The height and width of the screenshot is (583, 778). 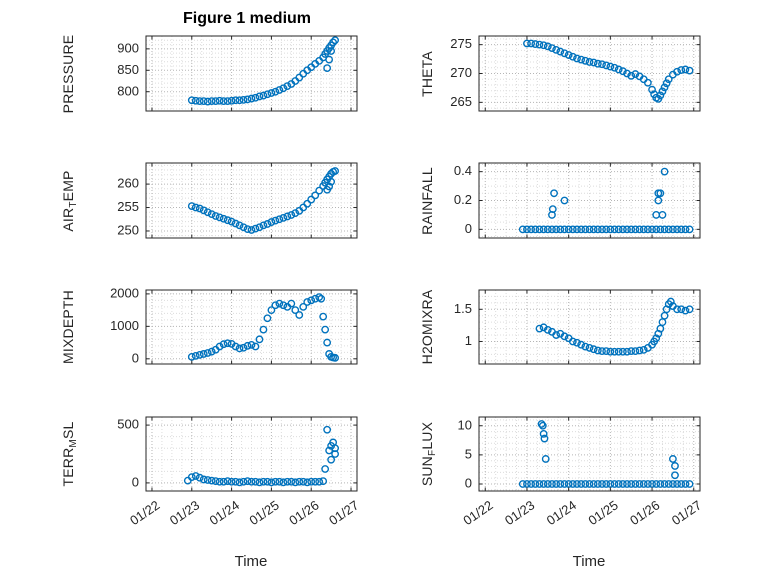 I want to click on air-temp-plot-canvas, so click(x=233, y=200).